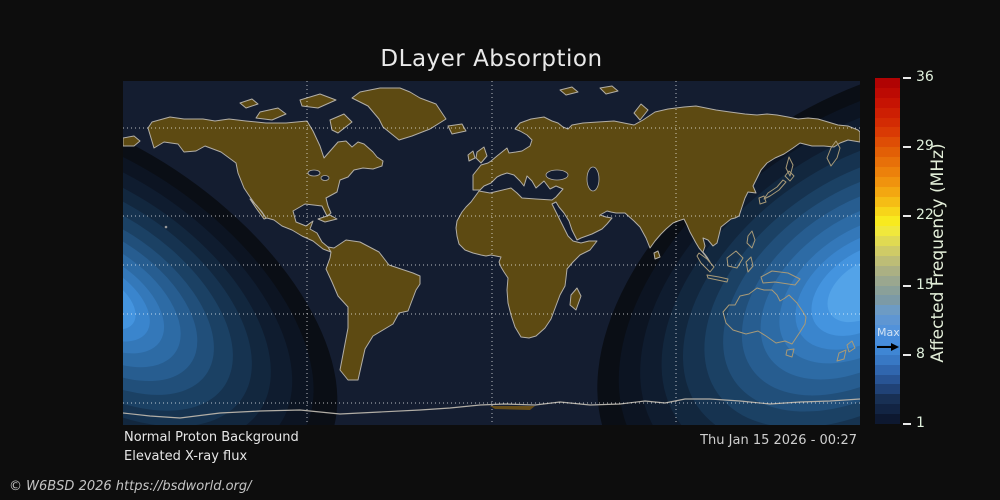  I want to click on tick-label: 22, so click(925, 215).